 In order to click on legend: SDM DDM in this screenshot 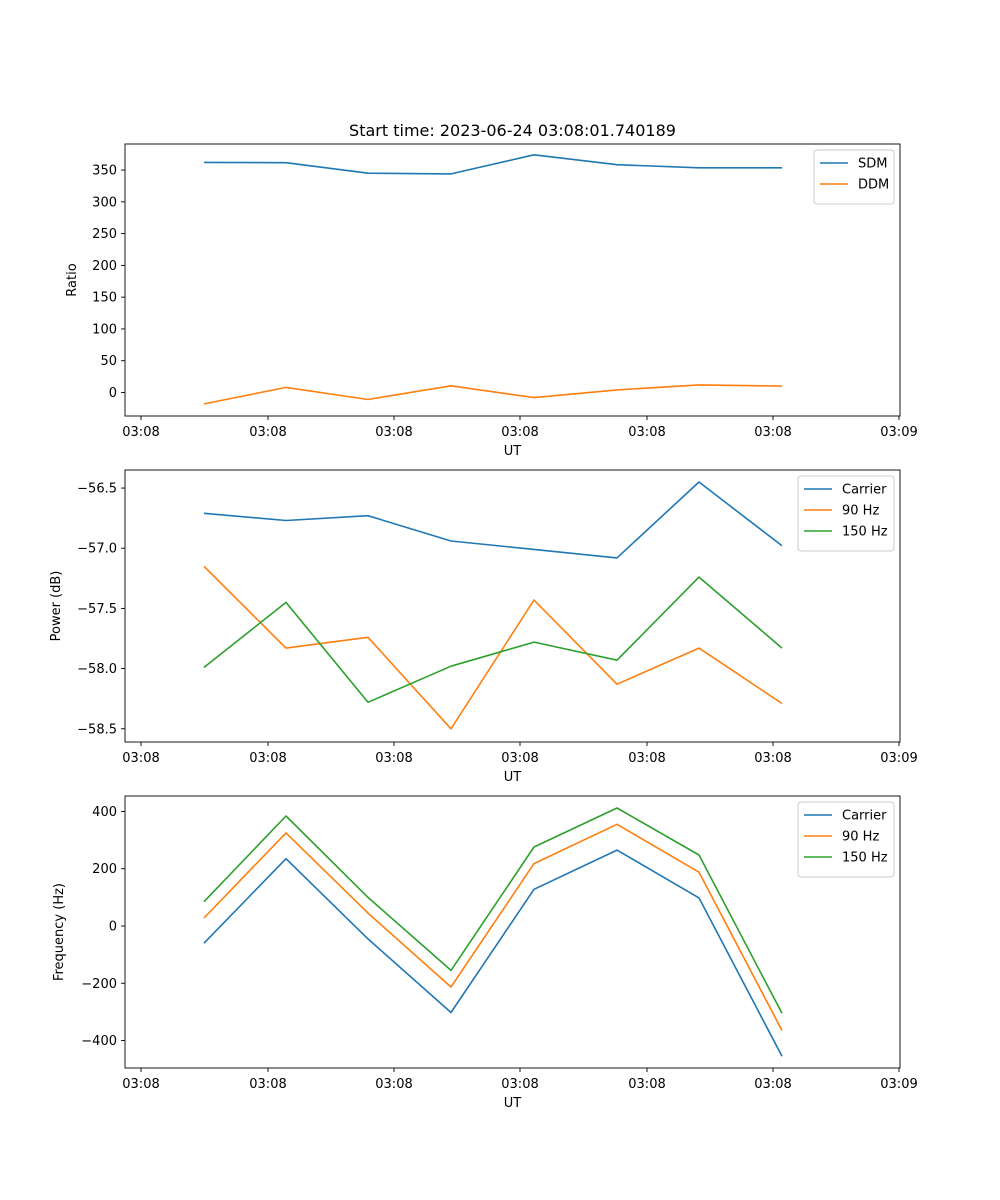, I will do `click(854, 177)`.